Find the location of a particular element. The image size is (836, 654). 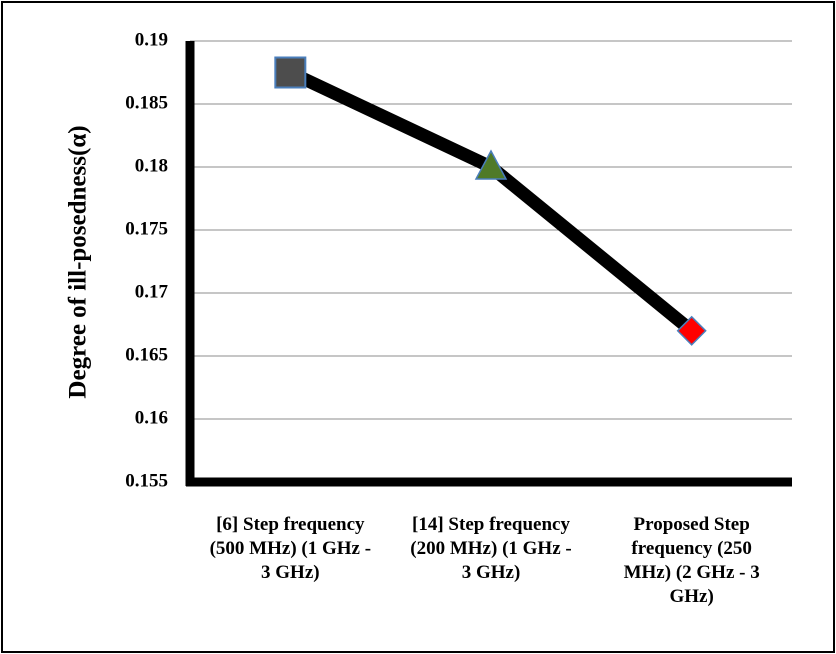

y-tick-label: 0.165 is located at coordinates (146, 354).